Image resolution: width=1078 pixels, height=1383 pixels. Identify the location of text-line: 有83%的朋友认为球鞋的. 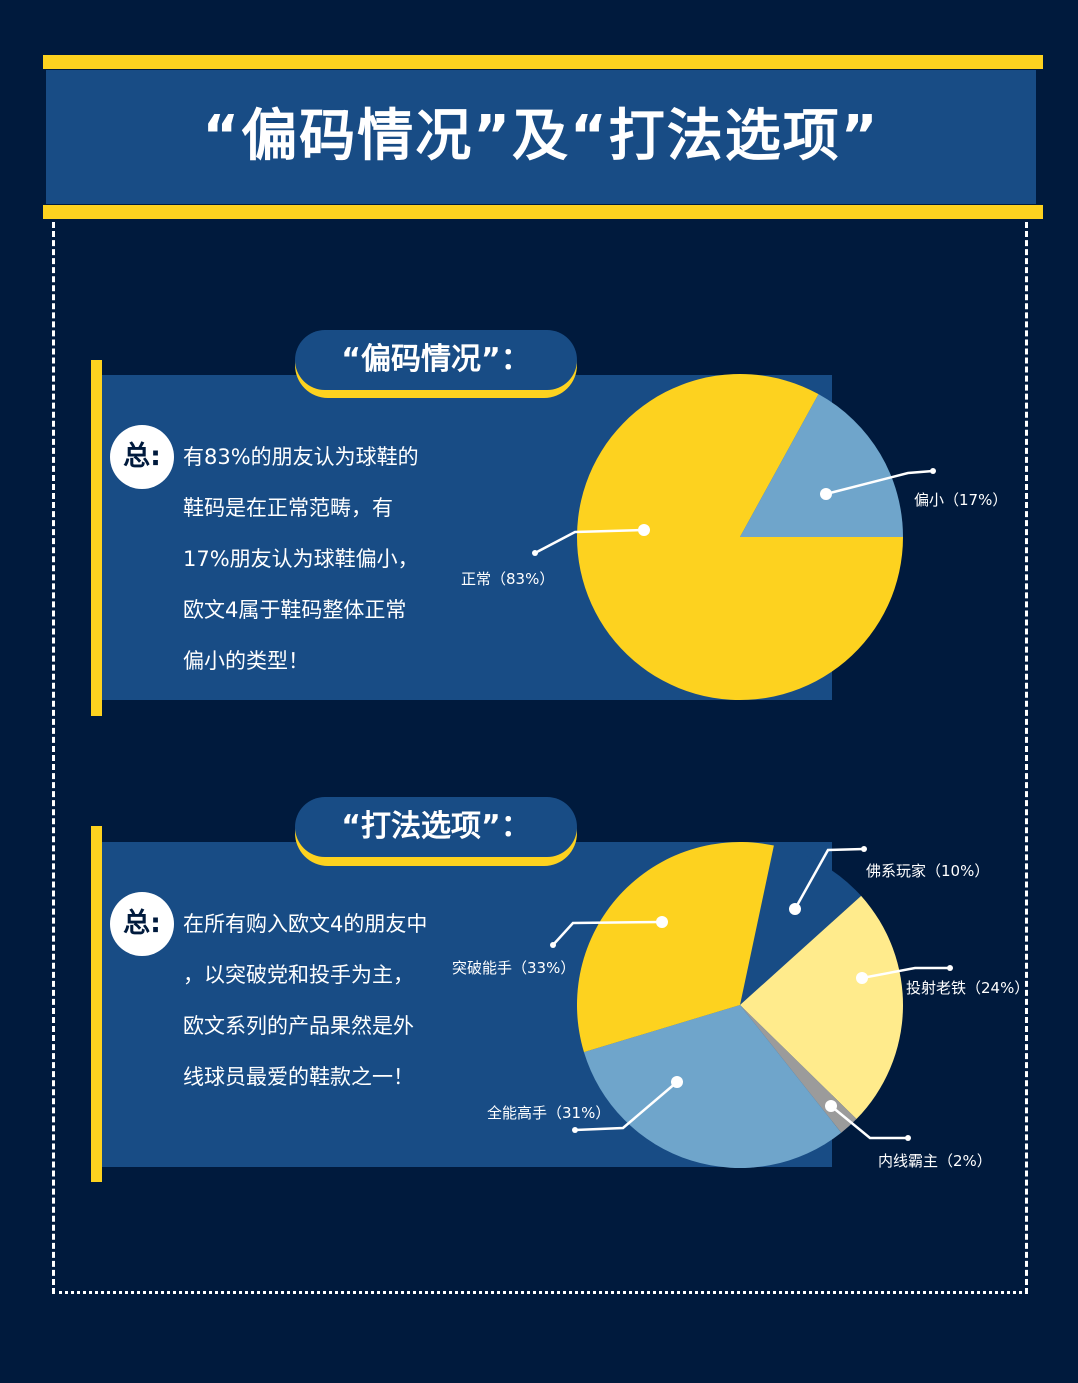
(301, 457).